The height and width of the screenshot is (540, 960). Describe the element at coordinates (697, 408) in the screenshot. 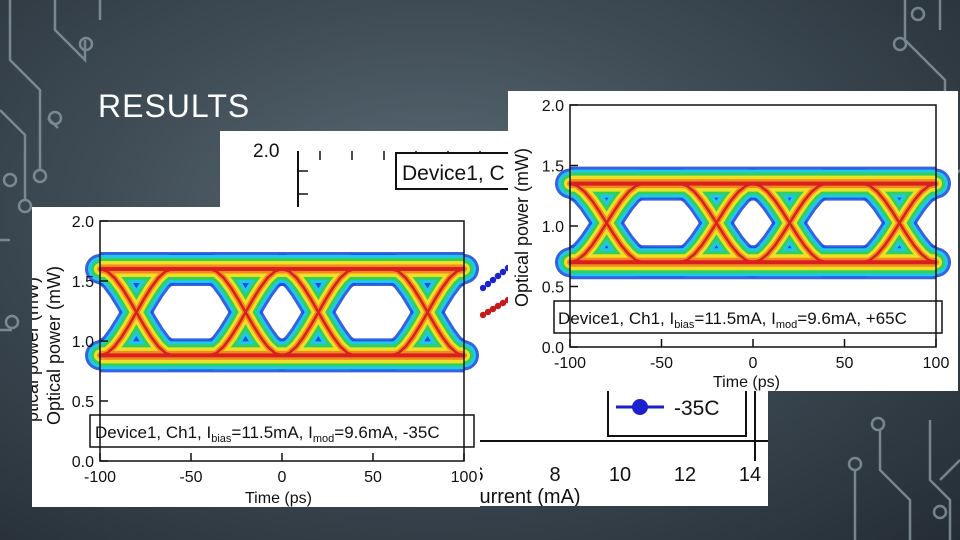

I see `legend-label: -35C` at that location.